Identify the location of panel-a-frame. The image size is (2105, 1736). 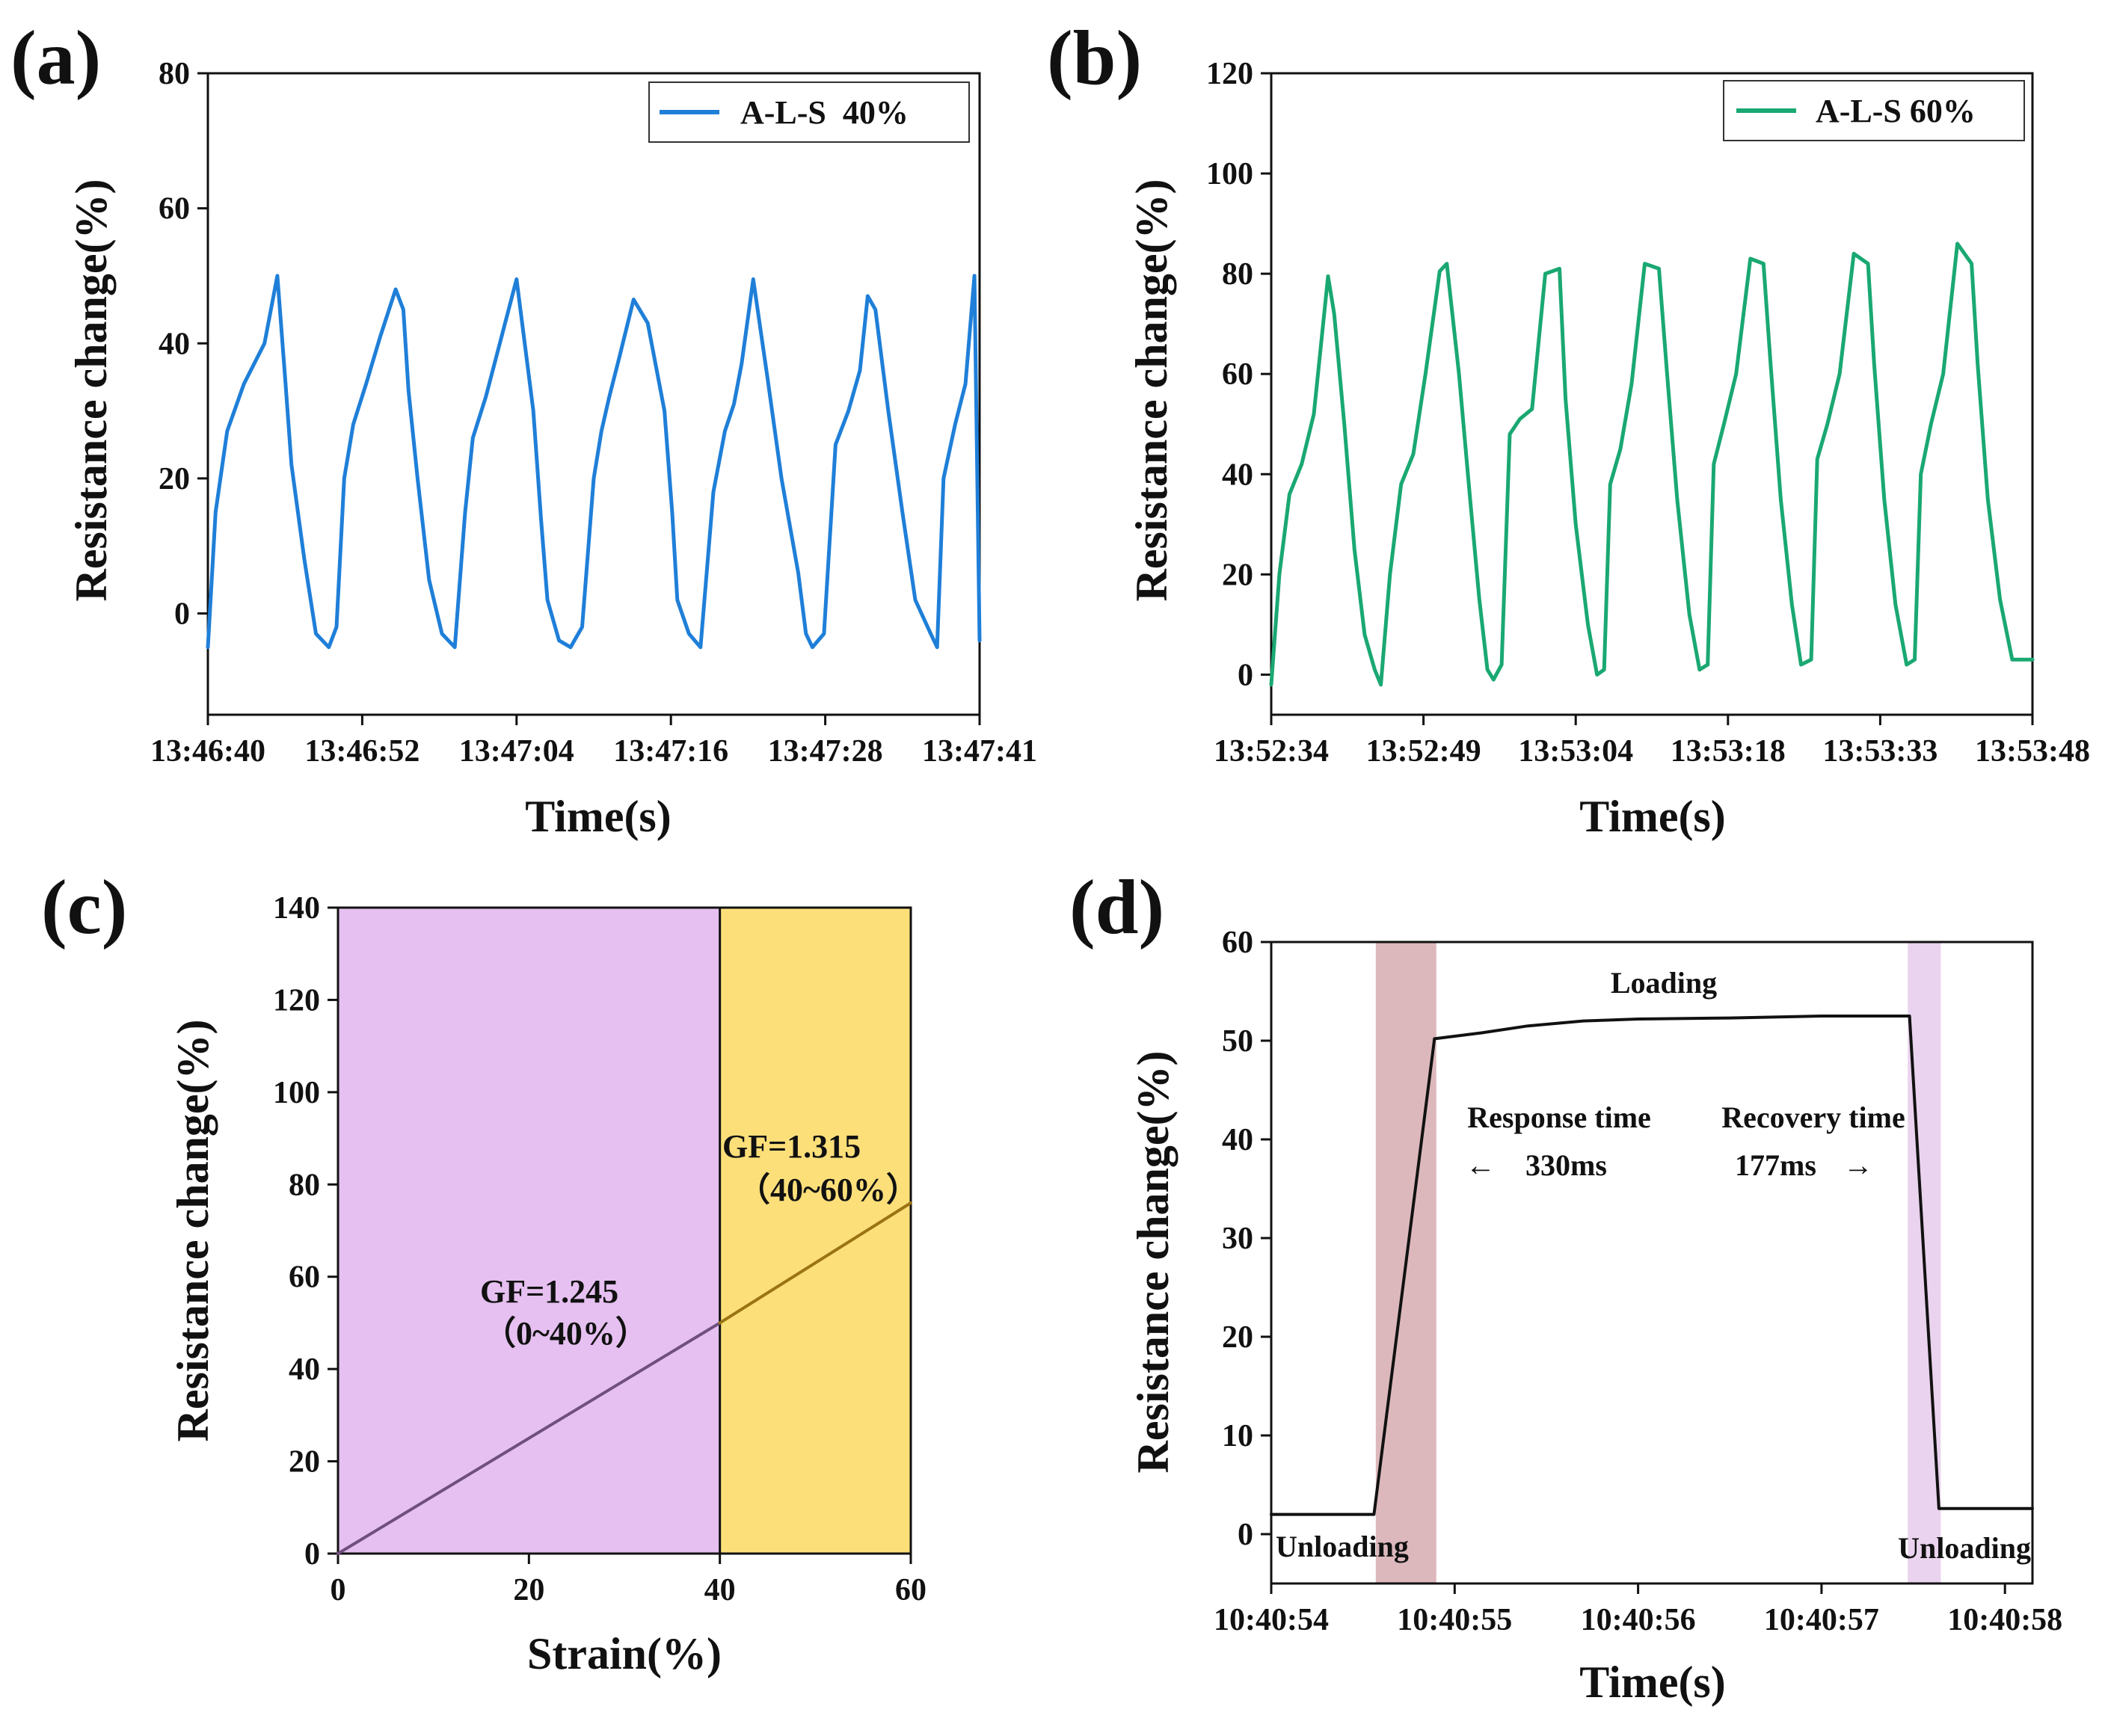
(594, 394).